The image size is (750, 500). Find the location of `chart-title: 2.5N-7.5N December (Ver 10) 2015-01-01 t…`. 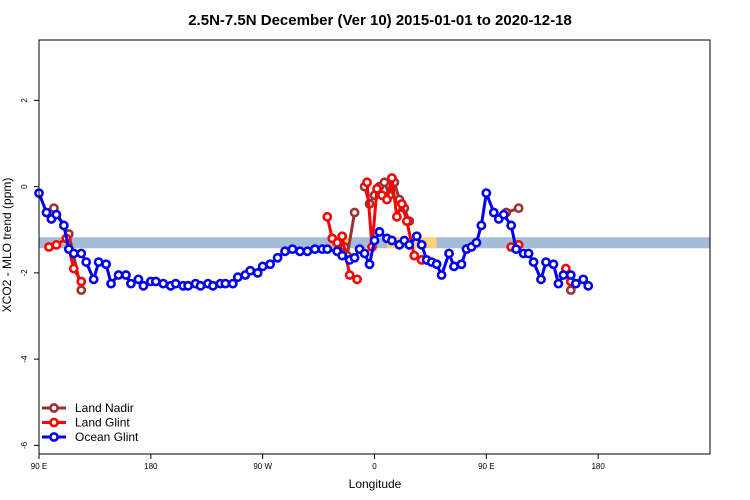

chart-title: 2.5N-7.5N December (Ver 10) 2015-01-01 t… is located at coordinates (380, 20).